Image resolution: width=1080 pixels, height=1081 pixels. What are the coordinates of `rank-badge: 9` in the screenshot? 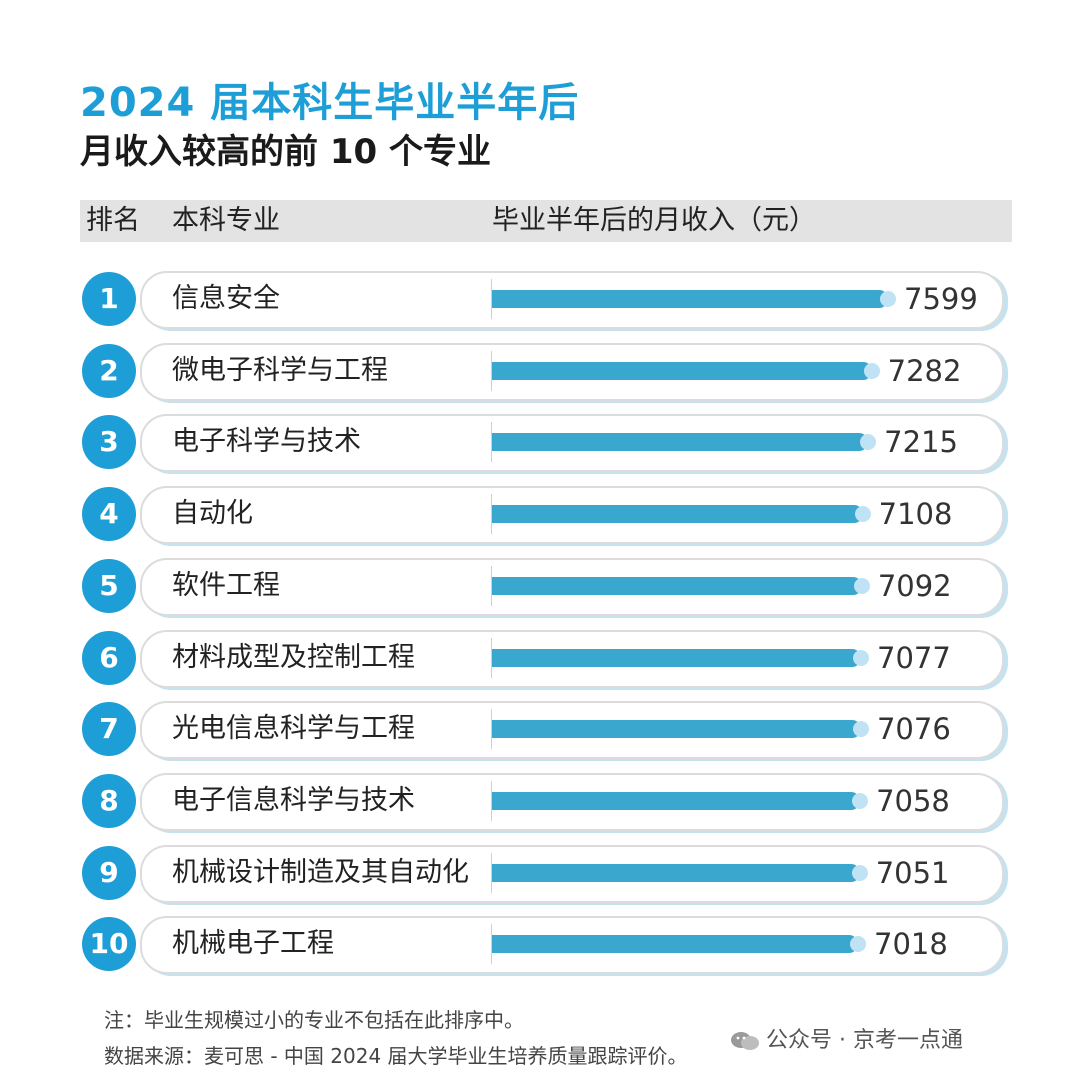 It's located at (109, 872).